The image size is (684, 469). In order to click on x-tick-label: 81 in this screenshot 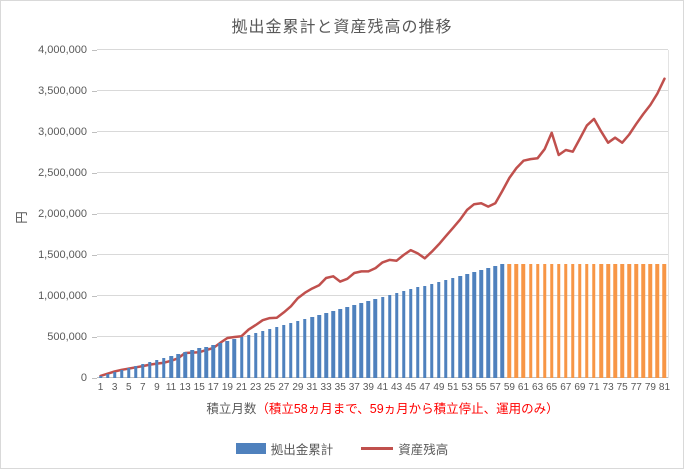, I will do `click(664, 387)`.